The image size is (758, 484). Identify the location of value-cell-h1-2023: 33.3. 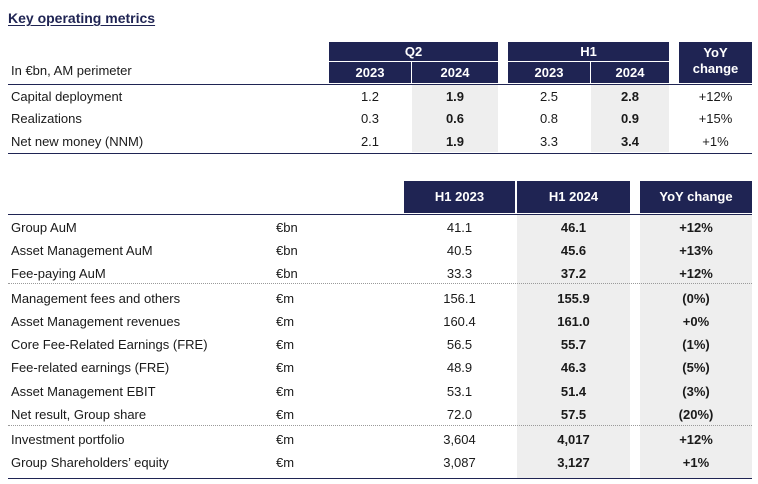
(459, 273).